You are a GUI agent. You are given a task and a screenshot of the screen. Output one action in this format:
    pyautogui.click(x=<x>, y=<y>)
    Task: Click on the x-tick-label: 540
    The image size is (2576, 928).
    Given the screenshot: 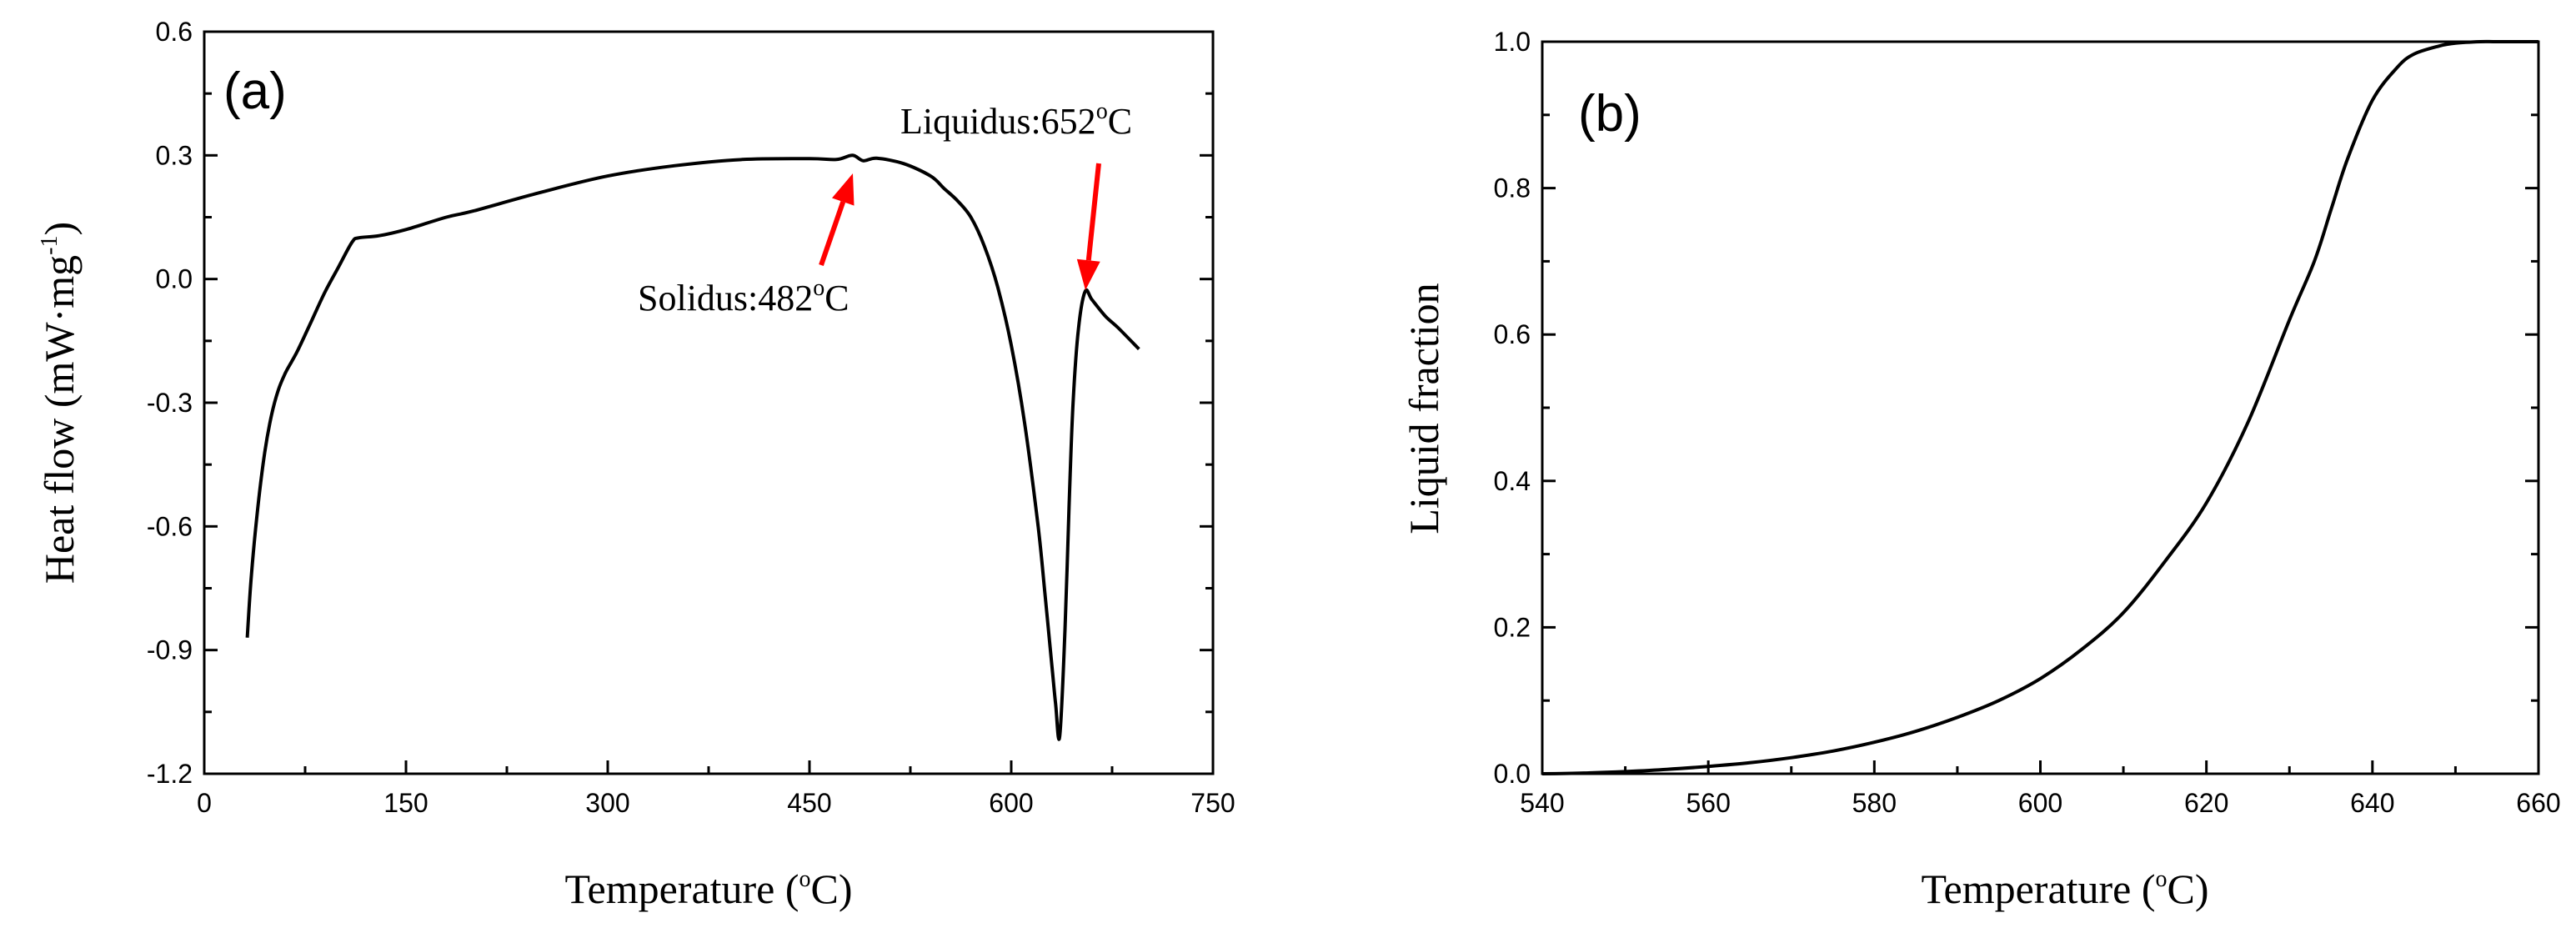 What is the action you would take?
    pyautogui.click(x=1542, y=803)
    